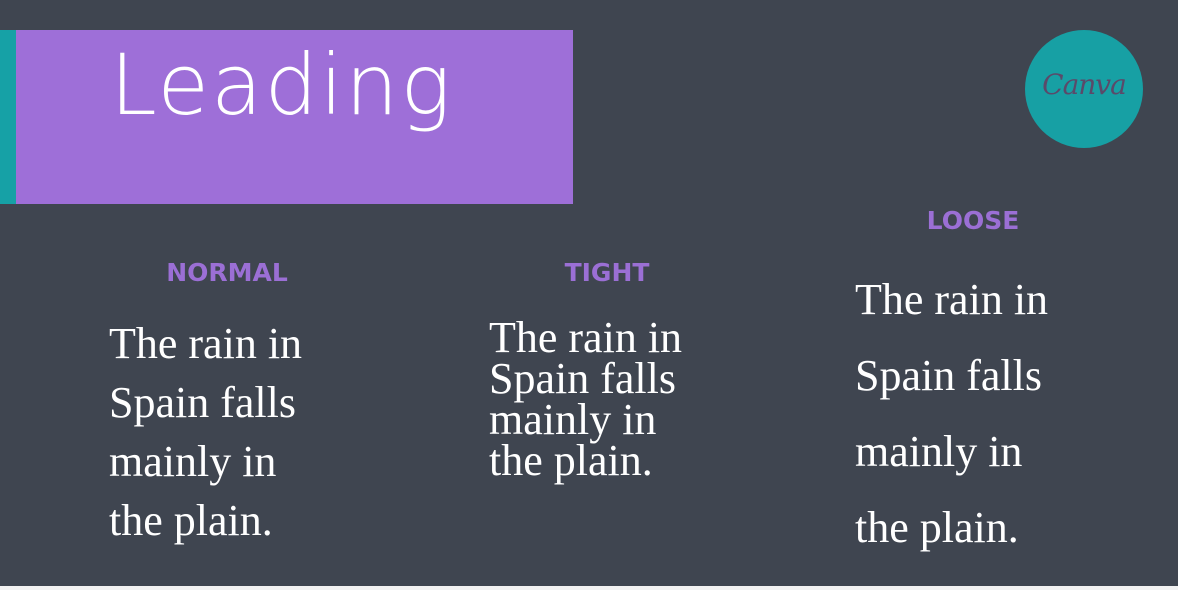  I want to click on title-accent-strip, so click(8, 117).